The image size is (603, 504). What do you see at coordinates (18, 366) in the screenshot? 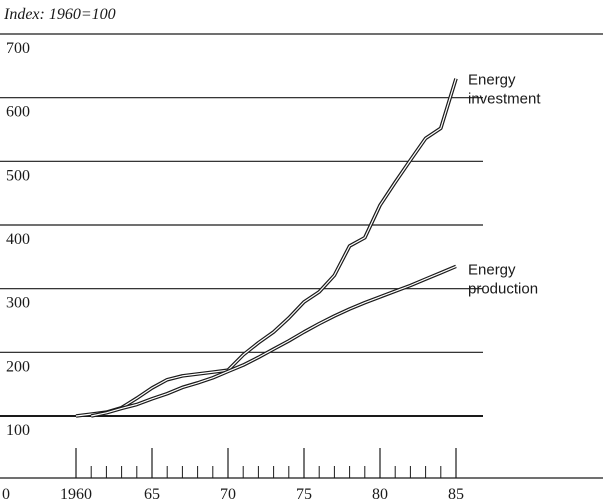
I see `y-tick-label: 200` at bounding box center [18, 366].